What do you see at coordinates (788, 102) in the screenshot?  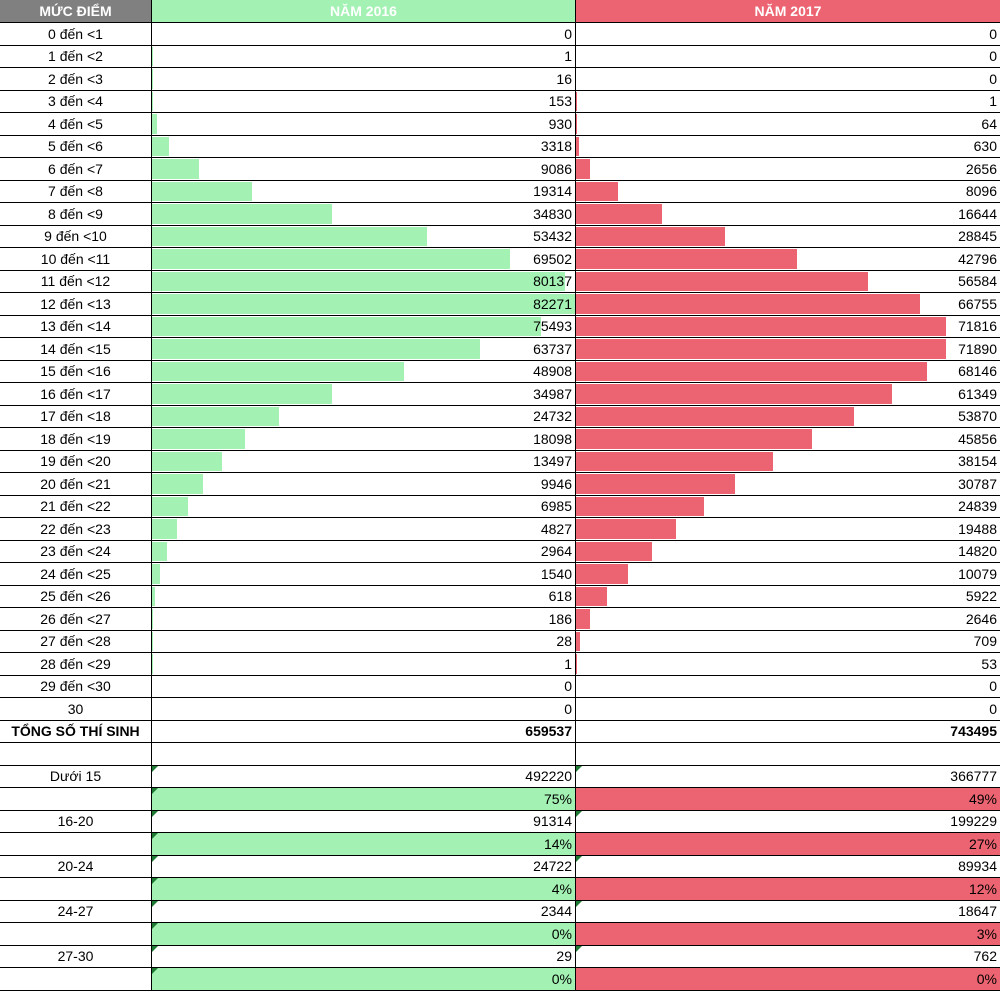 I see `count-2017-cell: 1` at bounding box center [788, 102].